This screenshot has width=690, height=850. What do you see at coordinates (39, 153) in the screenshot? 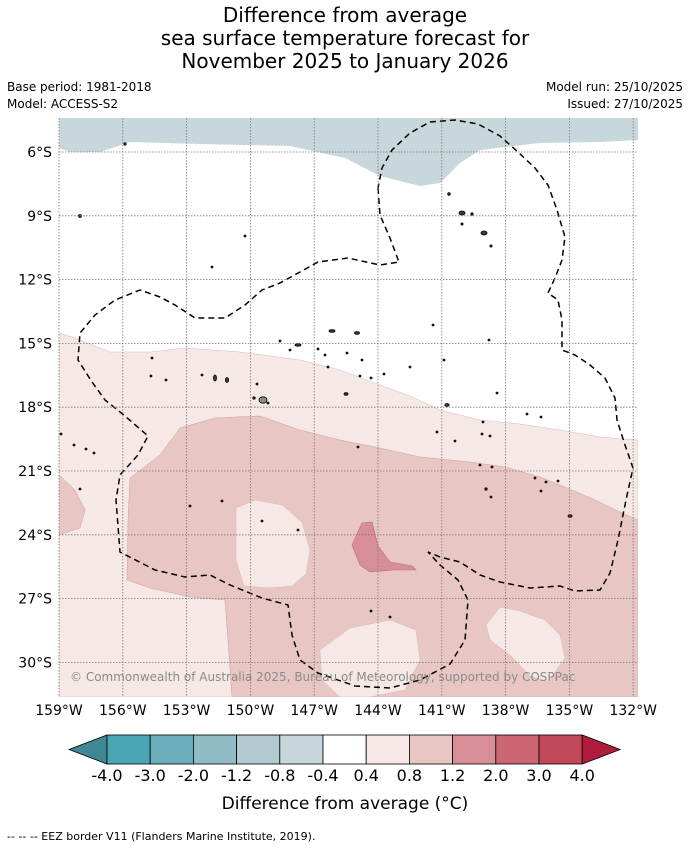
I see `latitude-label: 6°S` at bounding box center [39, 153].